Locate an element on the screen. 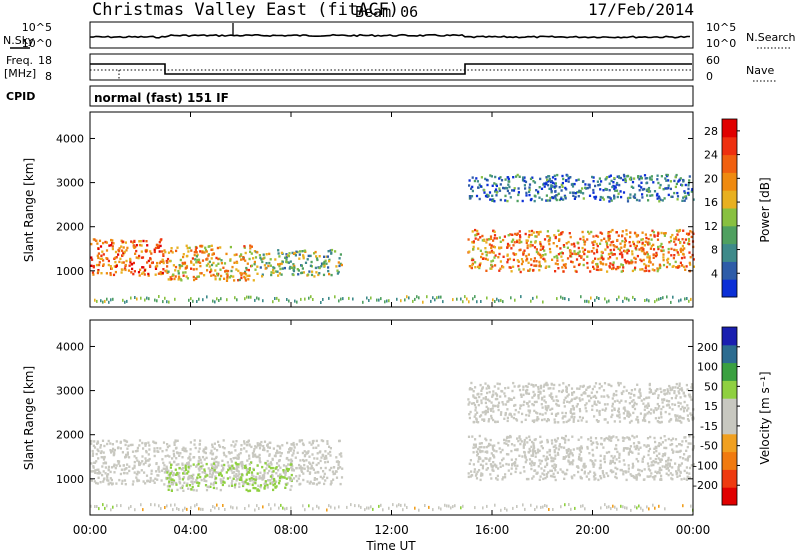 This screenshot has width=800, height=554. freq-label-2: [MHz] is located at coordinates (20, 73).